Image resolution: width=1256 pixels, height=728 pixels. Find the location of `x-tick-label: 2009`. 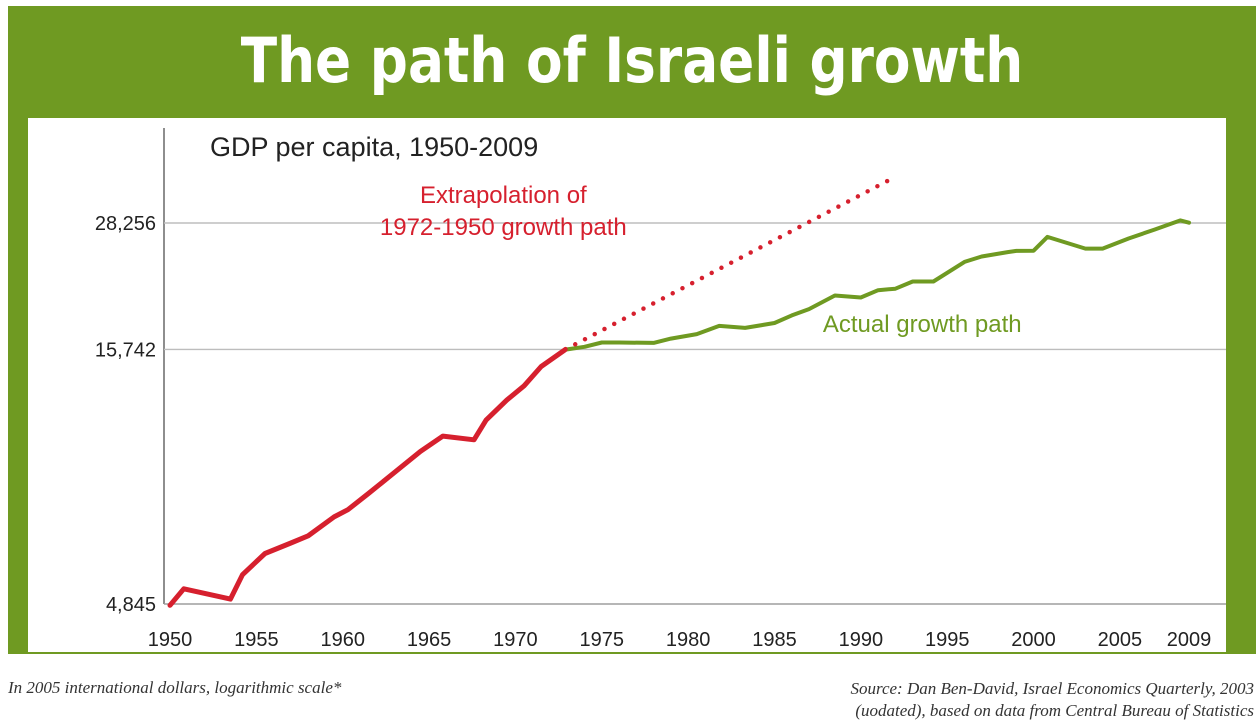

x-tick-label: 2009 is located at coordinates (1189, 640).